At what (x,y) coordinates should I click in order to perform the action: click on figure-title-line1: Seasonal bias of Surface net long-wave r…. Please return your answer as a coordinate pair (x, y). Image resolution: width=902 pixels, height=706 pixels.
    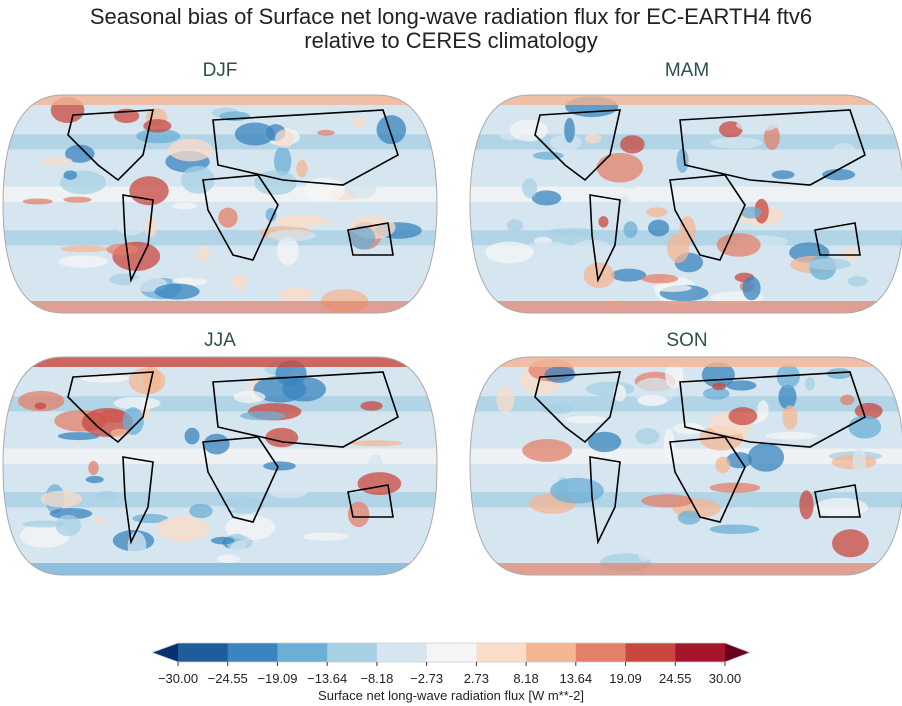
    Looking at the image, I should click on (451, 16).